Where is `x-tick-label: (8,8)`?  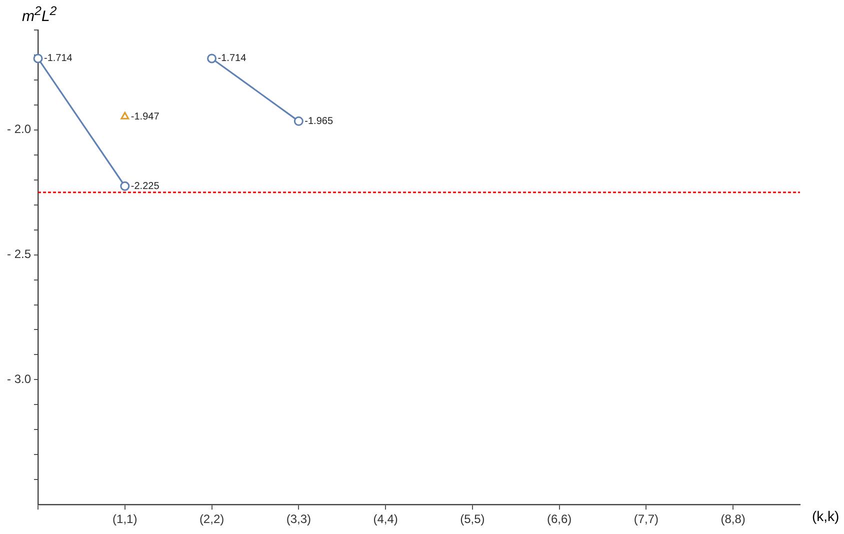 x-tick-label: (8,8) is located at coordinates (733, 519).